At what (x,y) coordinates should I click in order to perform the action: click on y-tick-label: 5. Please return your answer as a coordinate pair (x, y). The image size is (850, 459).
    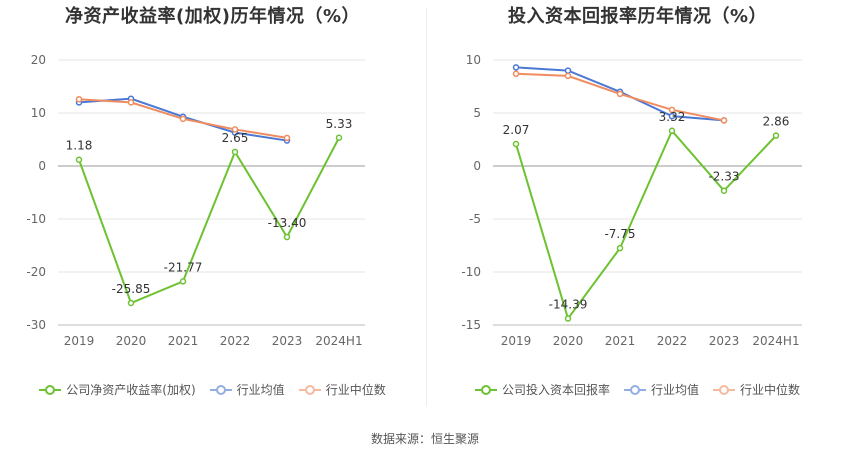
    Looking at the image, I should click on (477, 113).